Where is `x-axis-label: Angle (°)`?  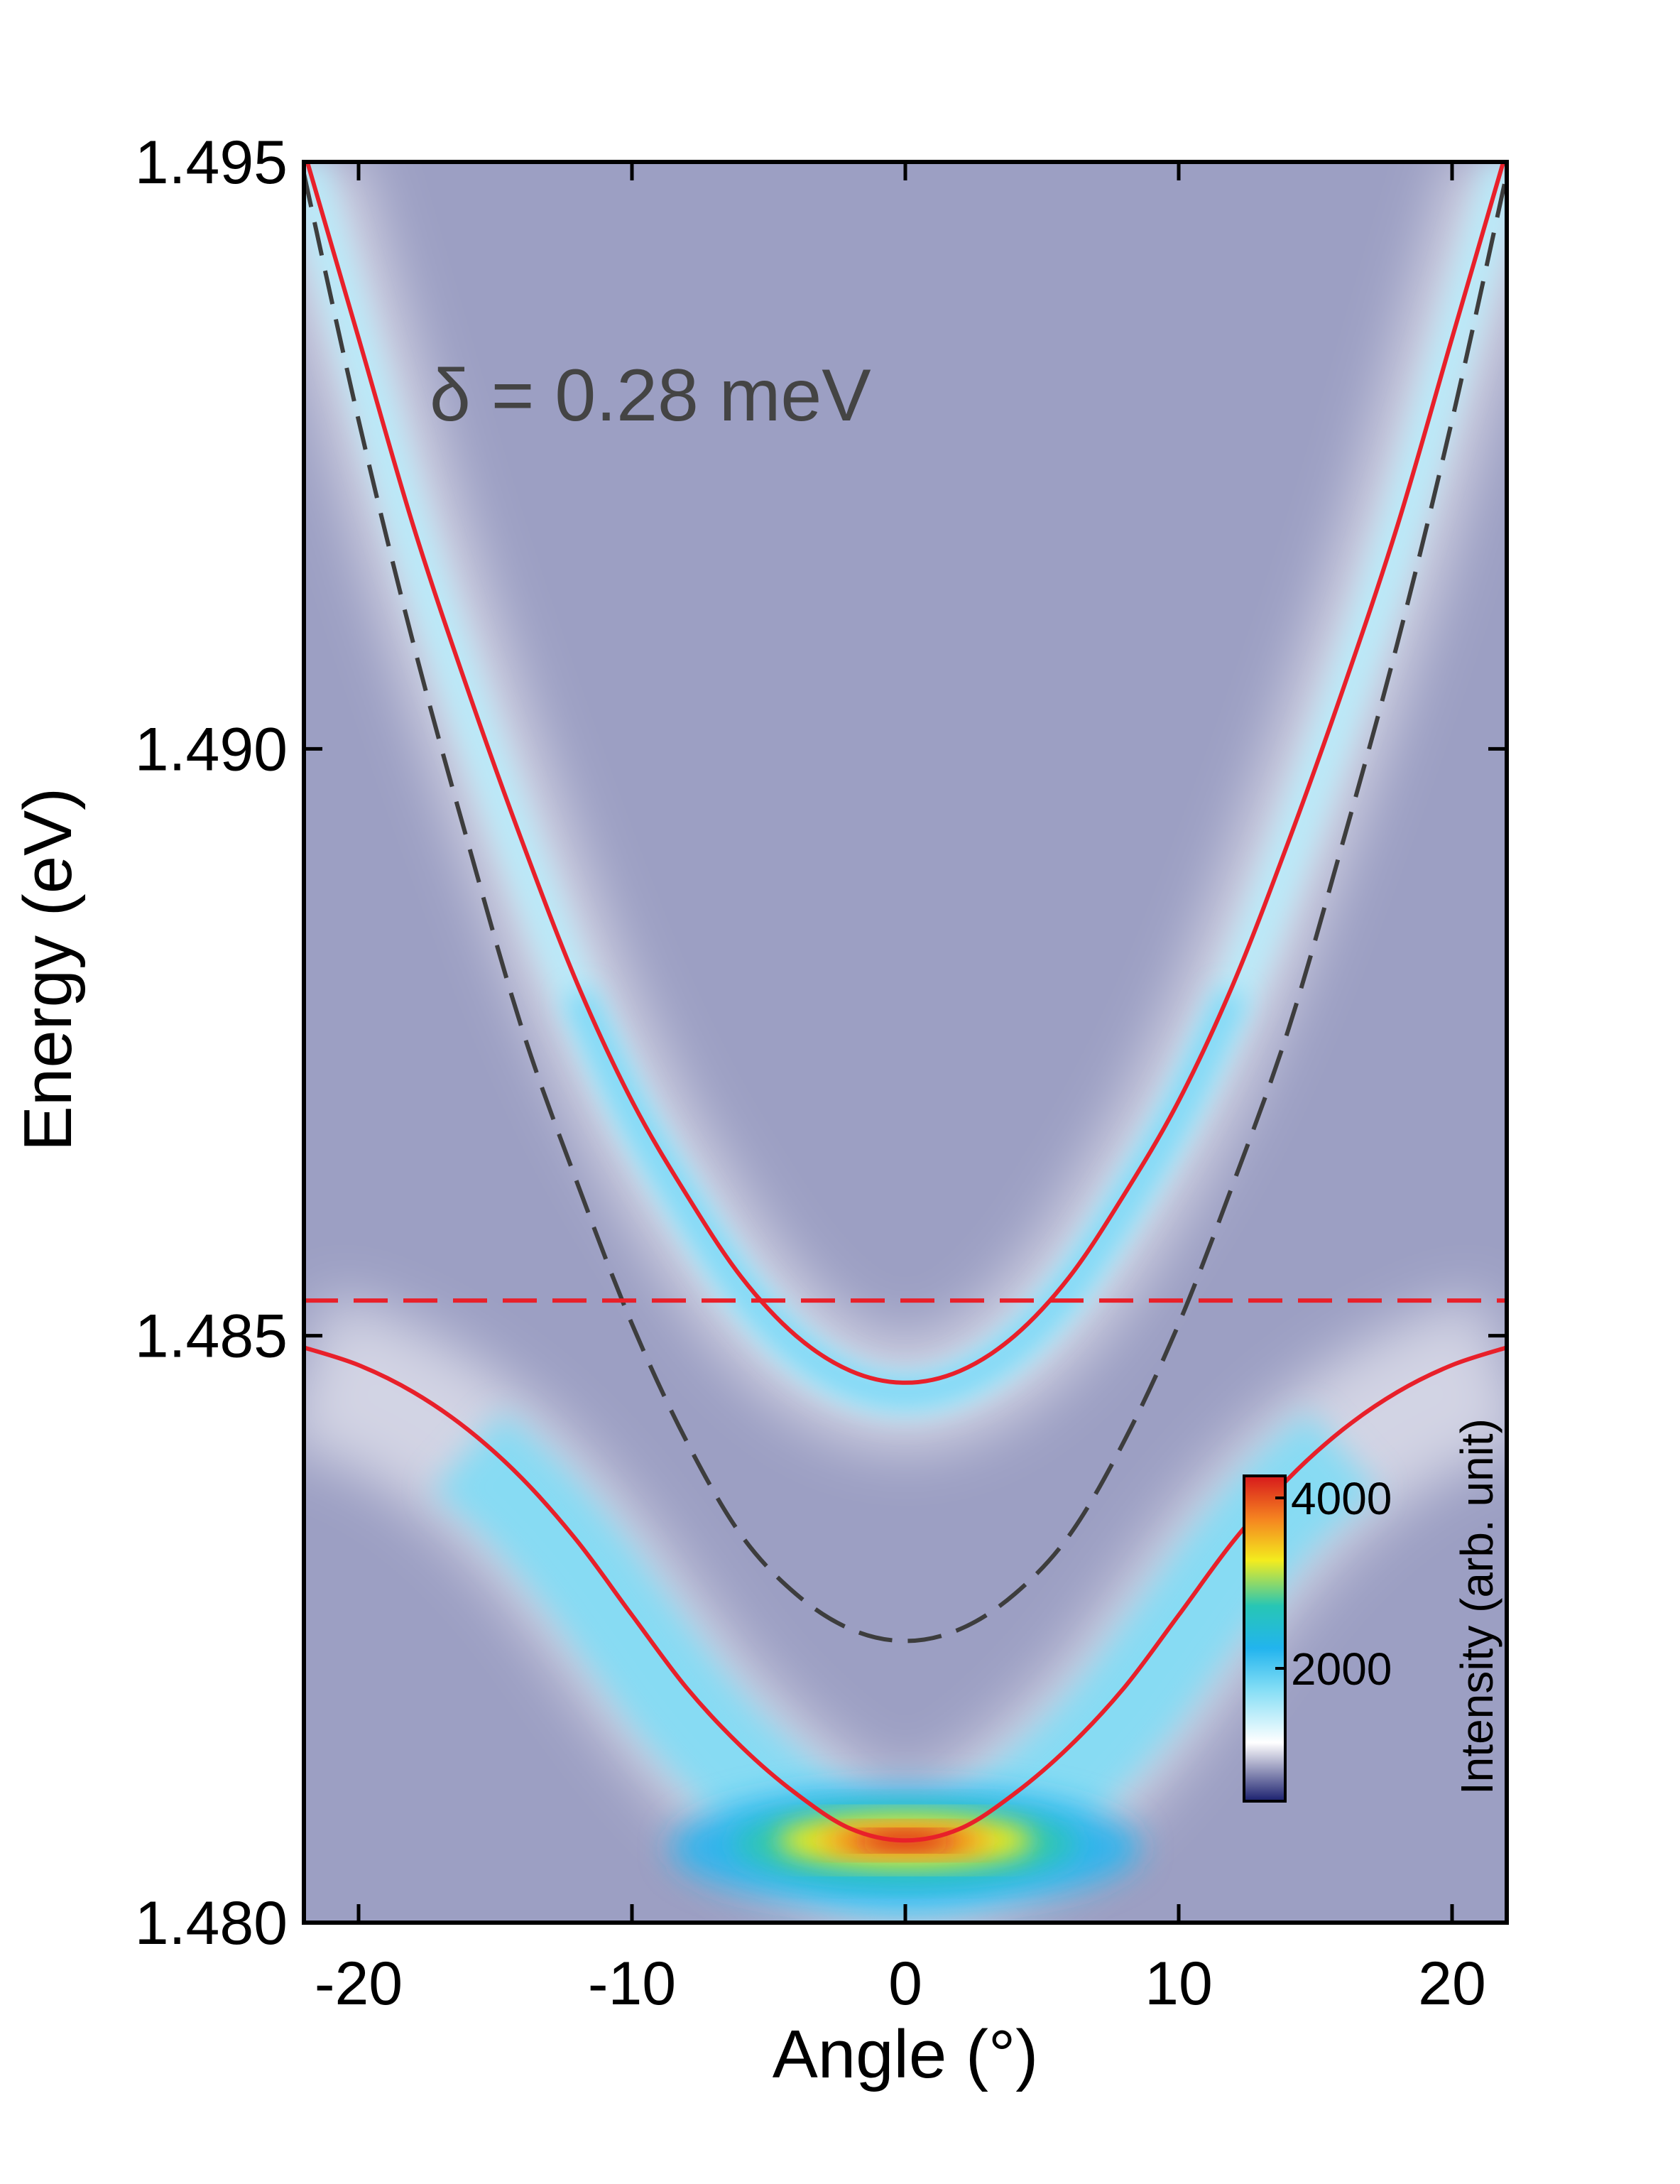
x-axis-label: Angle (°) is located at coordinates (906, 2054).